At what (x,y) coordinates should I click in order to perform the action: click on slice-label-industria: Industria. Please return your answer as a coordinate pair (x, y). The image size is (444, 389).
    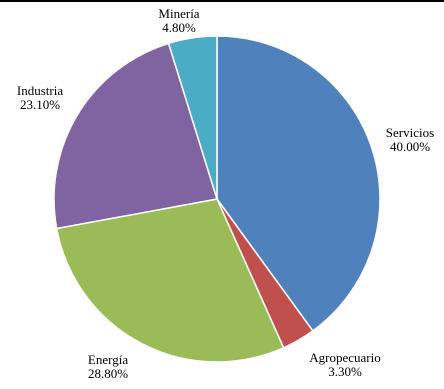
    Looking at the image, I should click on (40, 90).